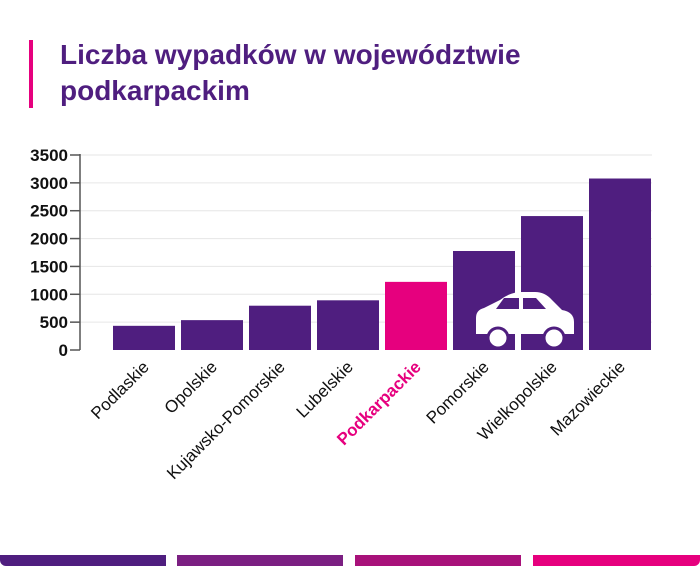 The image size is (700, 566). Describe the element at coordinates (49, 266) in the screenshot. I see `y-tick-label: 1500` at that location.